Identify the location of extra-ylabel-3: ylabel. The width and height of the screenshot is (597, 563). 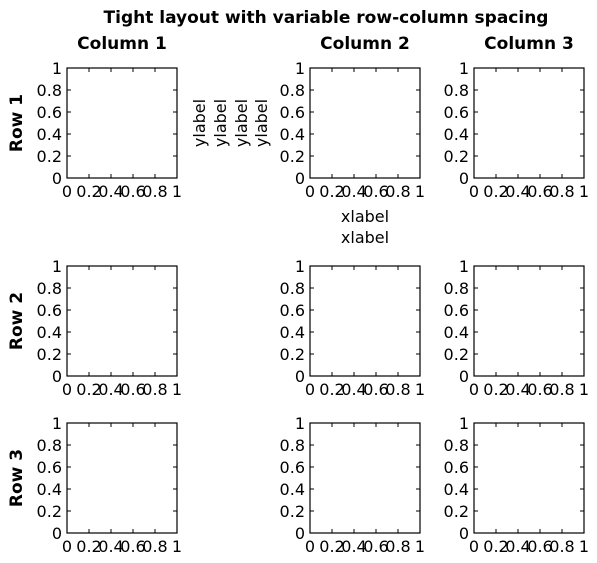
(241, 123).